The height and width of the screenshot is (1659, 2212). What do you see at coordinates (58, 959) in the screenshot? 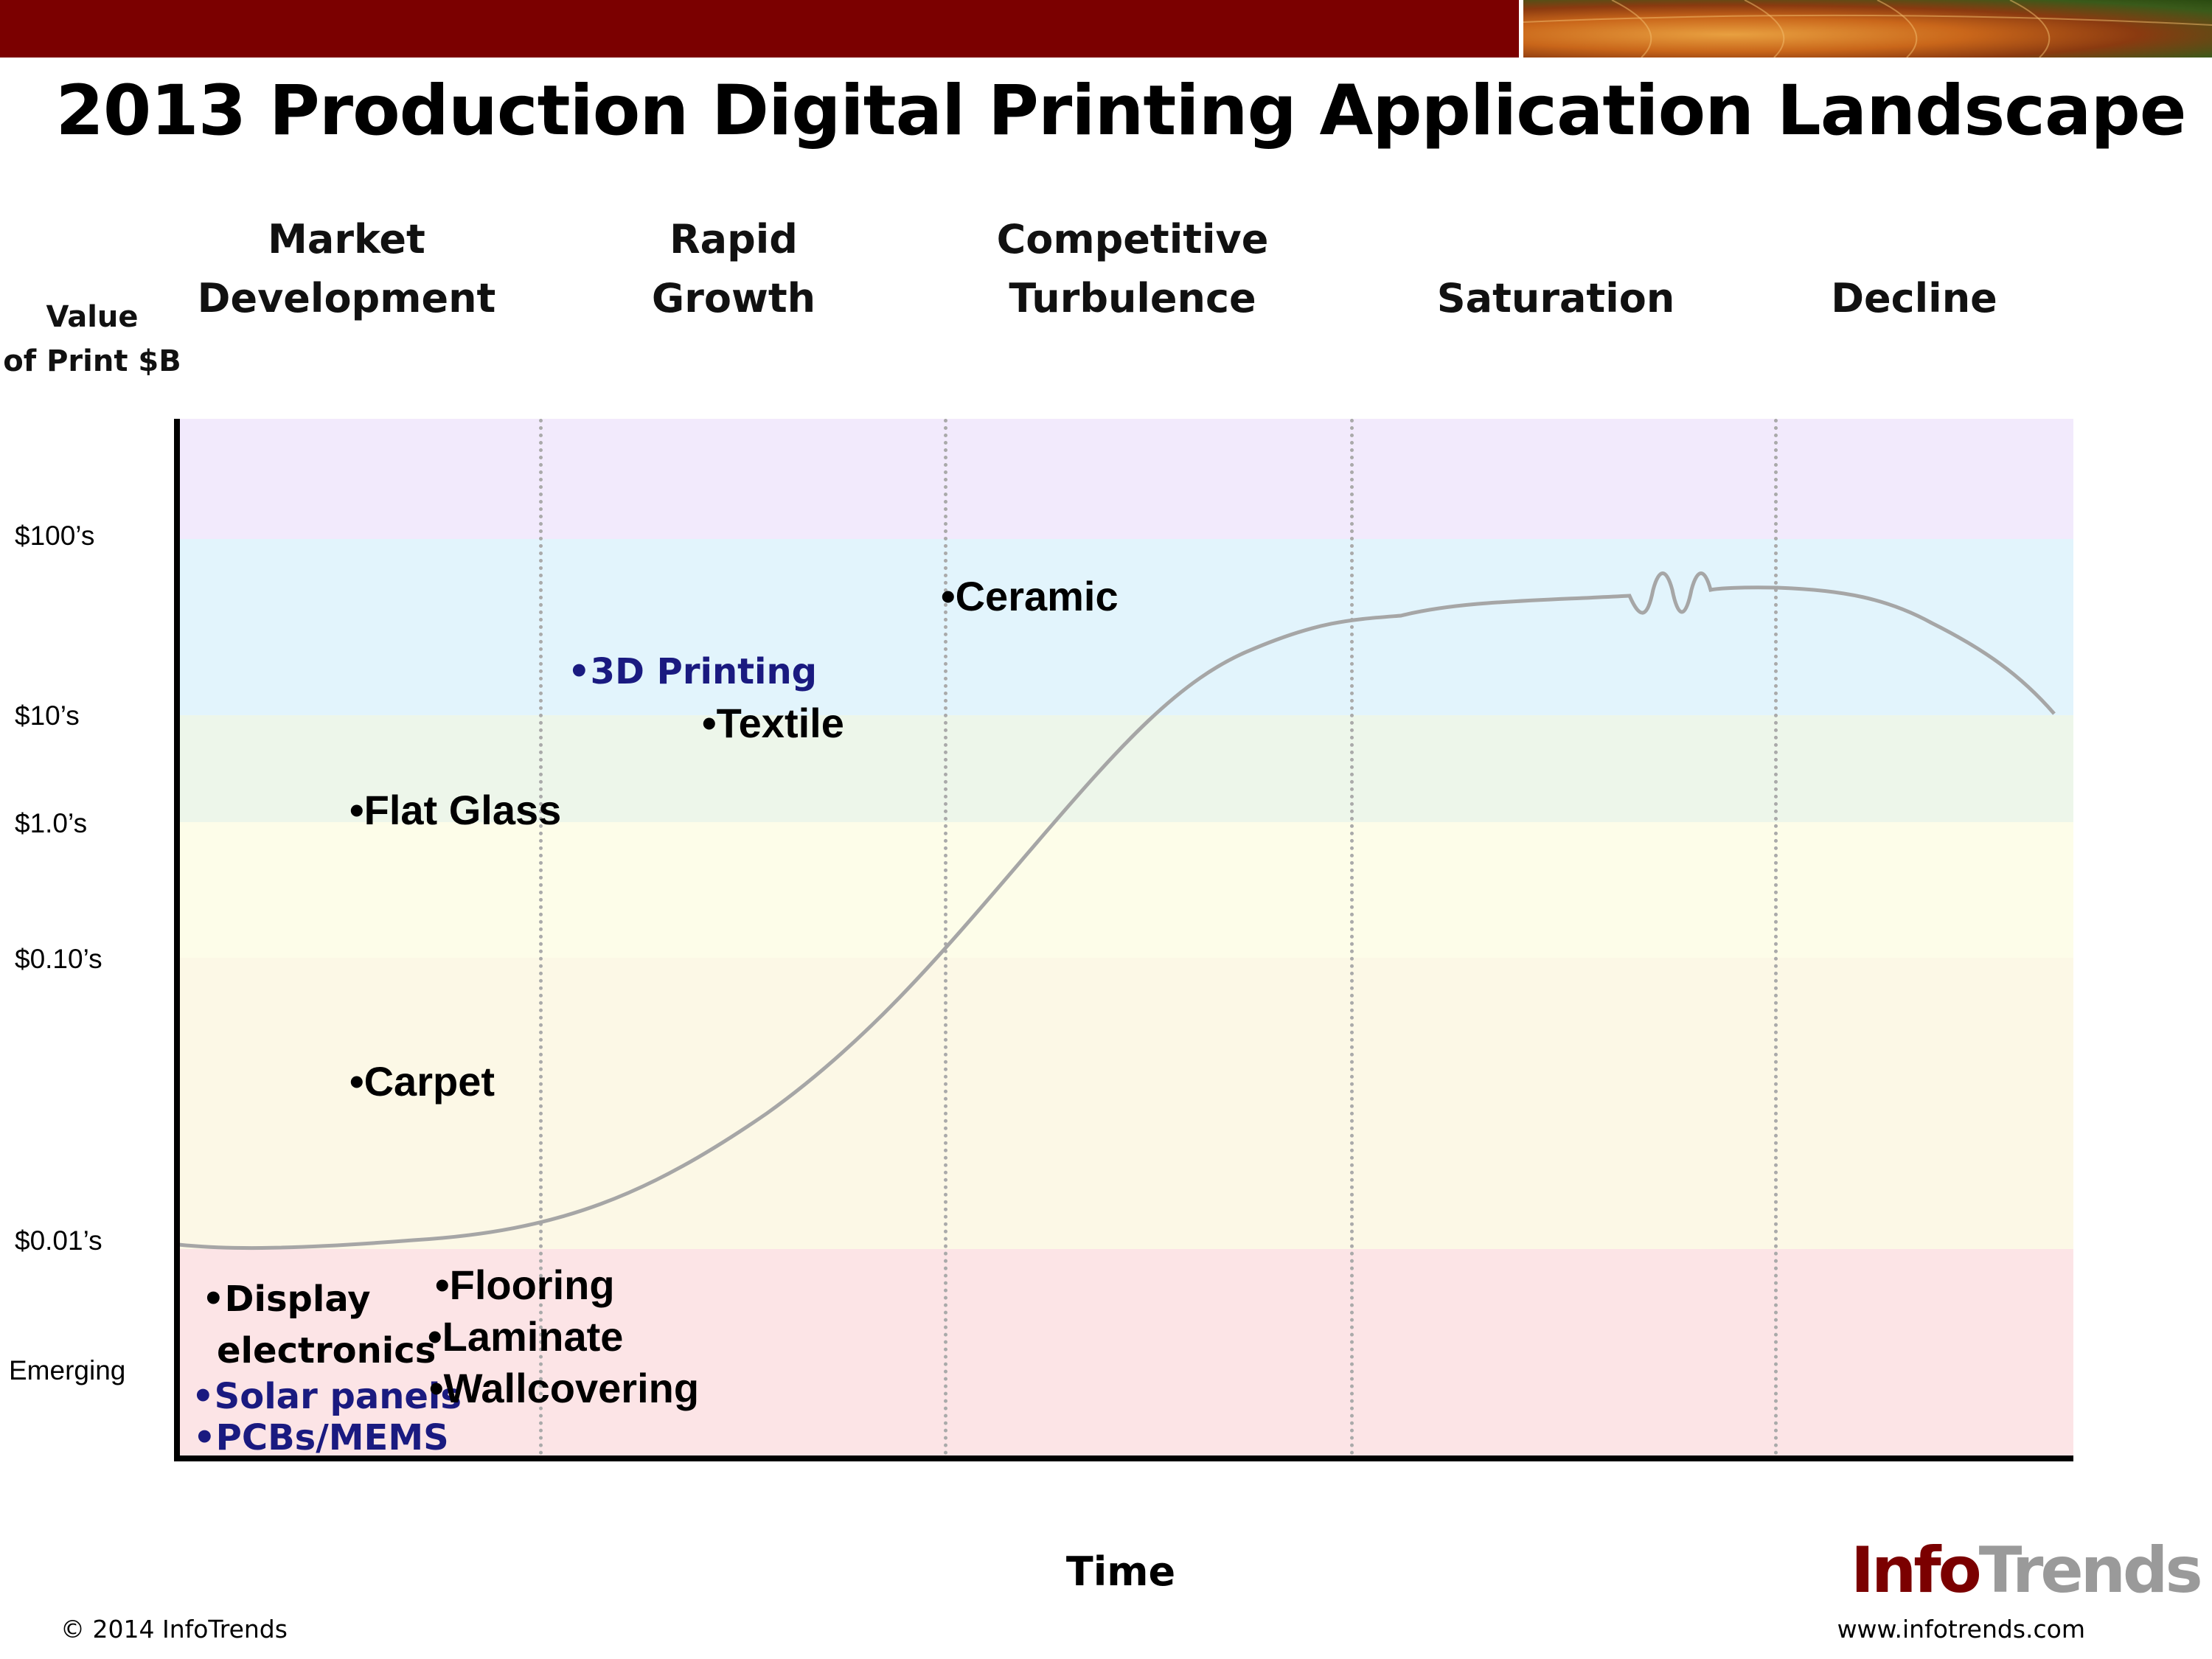
I see `y-tick-tenths: $0.10’s` at bounding box center [58, 959].